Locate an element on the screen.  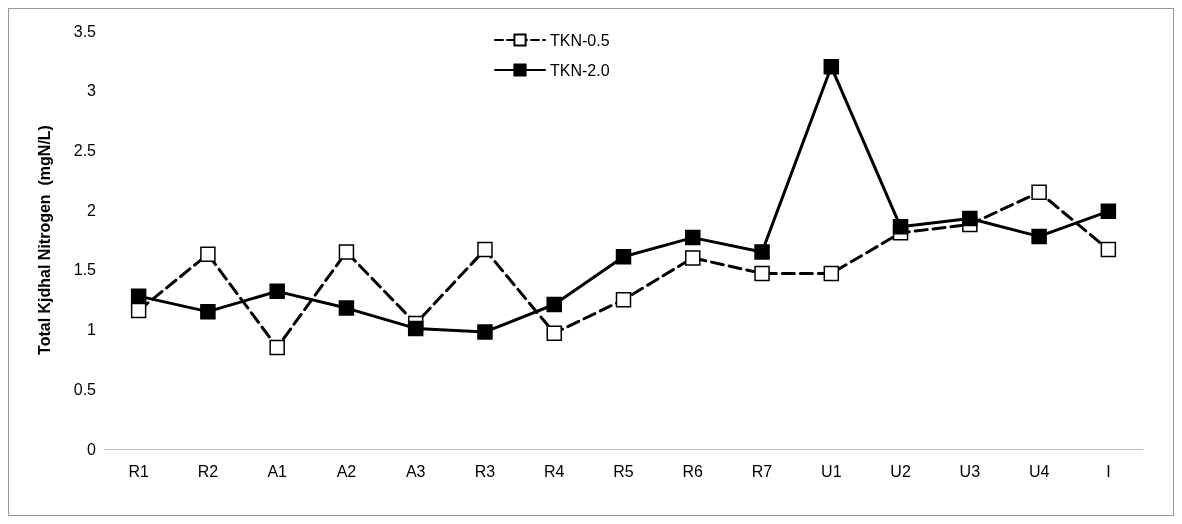
x-tick-label: U4 is located at coordinates (1039, 471).